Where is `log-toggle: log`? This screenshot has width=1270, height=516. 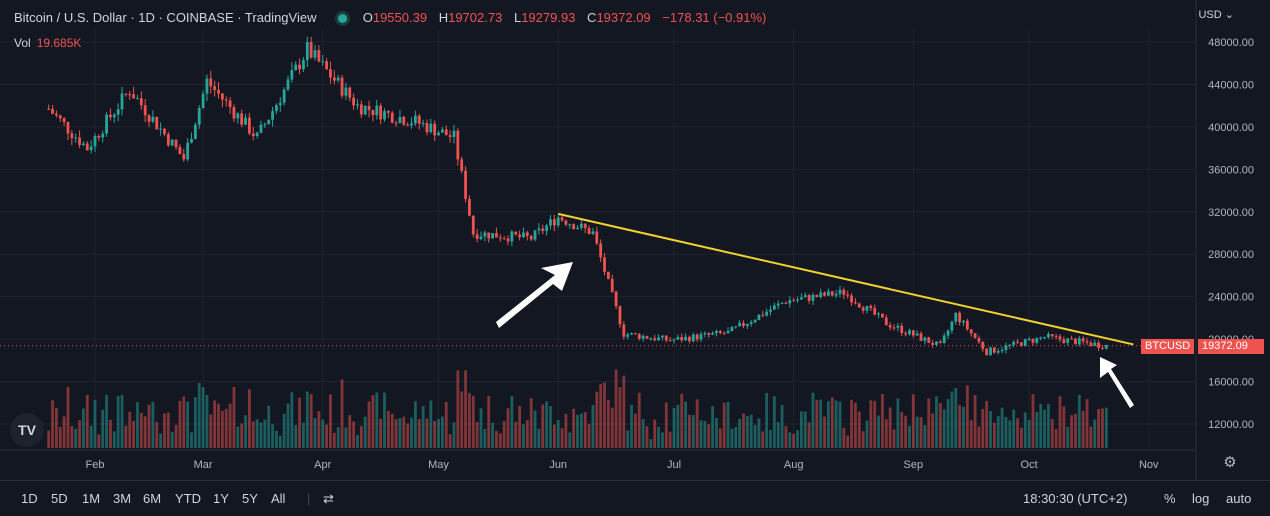 log-toggle: log is located at coordinates (1201, 498).